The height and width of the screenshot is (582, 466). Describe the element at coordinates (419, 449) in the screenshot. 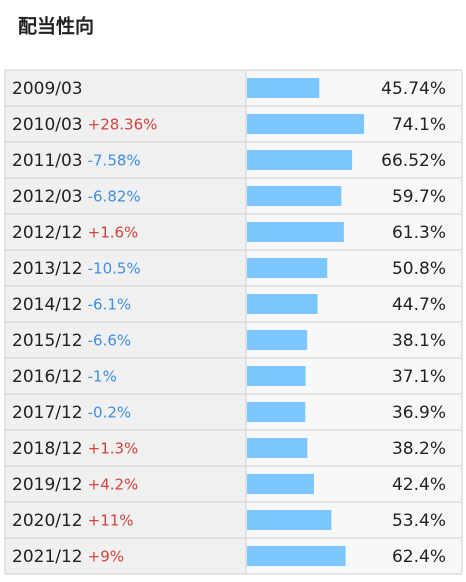

I see `value-label: 38.2%` at that location.